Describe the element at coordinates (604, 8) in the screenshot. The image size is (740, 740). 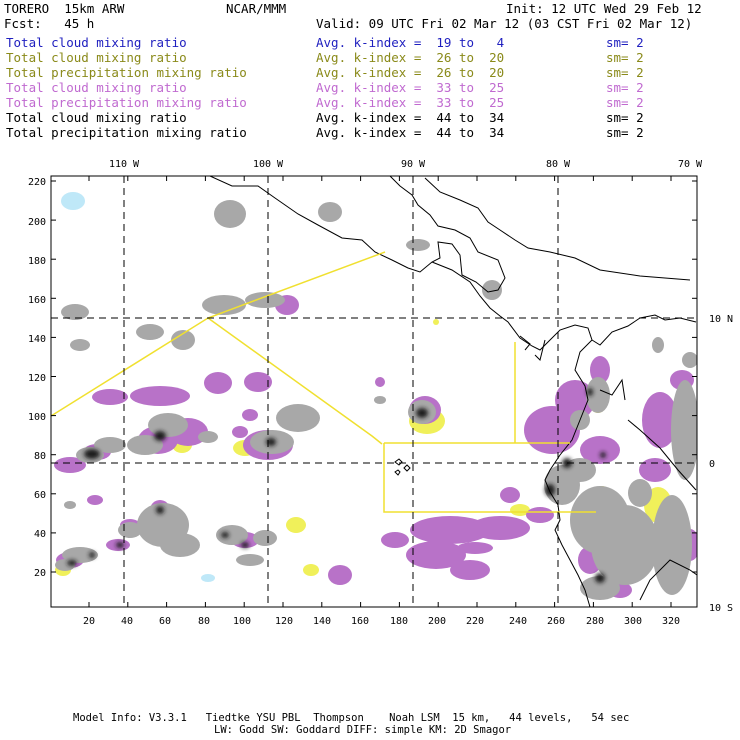
I see `init-time: Init: 12 UTC Wed 29 Feb 12` at that location.